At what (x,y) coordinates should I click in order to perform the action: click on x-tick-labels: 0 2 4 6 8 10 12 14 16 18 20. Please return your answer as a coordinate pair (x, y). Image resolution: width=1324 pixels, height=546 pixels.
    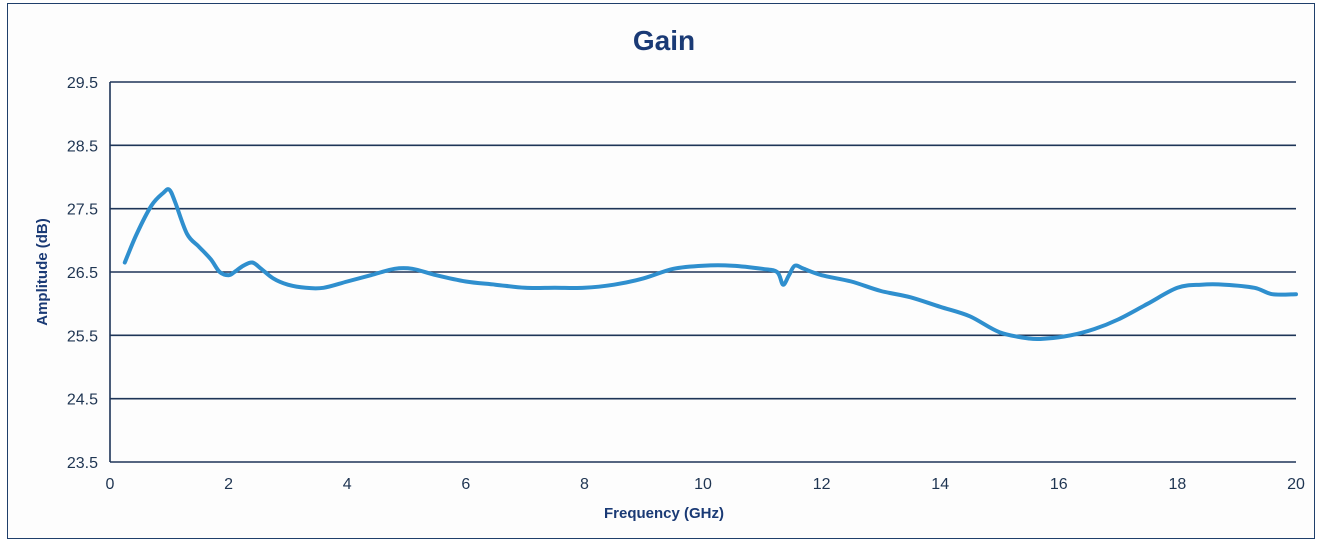
    Looking at the image, I should click on (705, 484).